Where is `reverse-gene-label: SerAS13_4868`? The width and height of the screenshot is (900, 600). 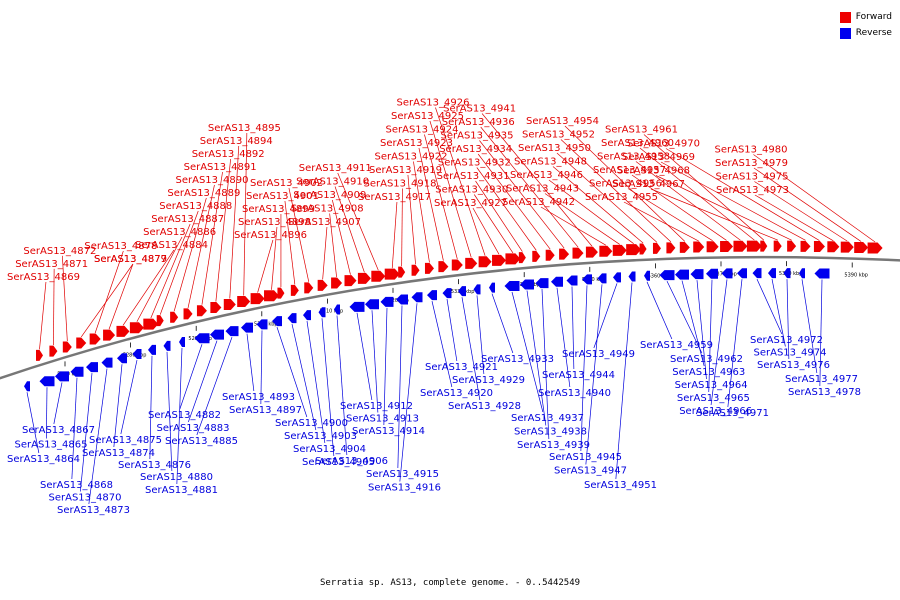 reverse-gene-label: SerAS13_4868 is located at coordinates (76, 485).